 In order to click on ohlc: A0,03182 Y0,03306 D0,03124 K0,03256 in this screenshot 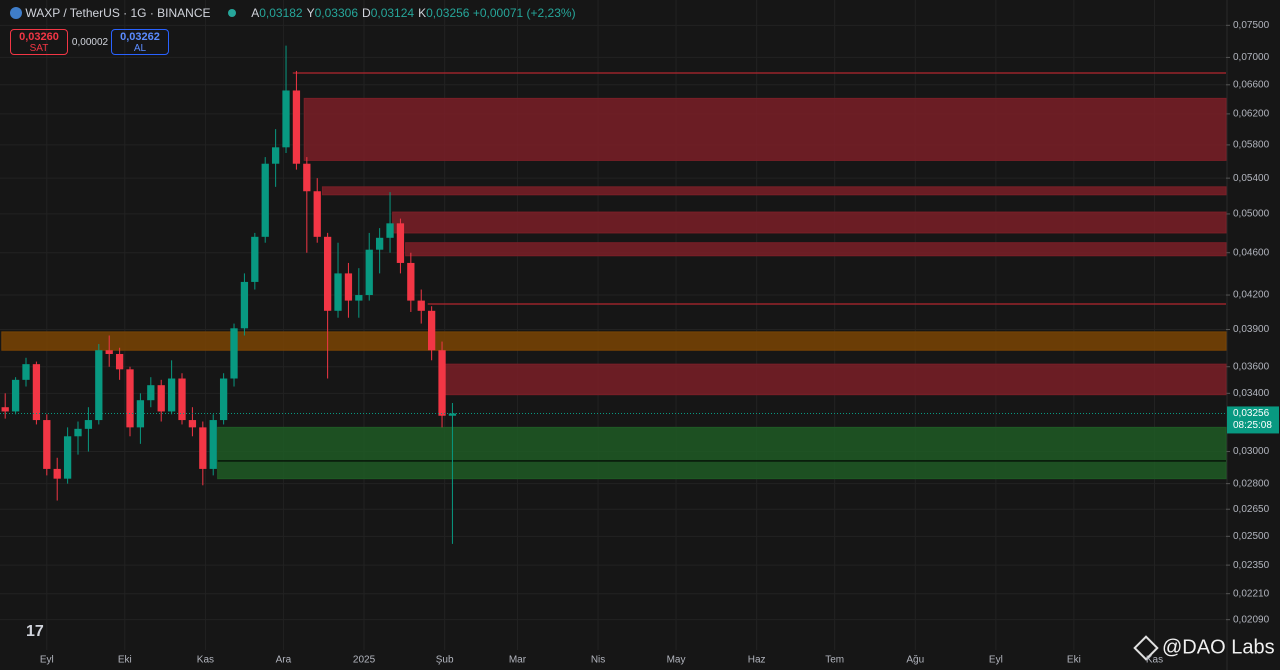, I will do `click(358, 13)`.